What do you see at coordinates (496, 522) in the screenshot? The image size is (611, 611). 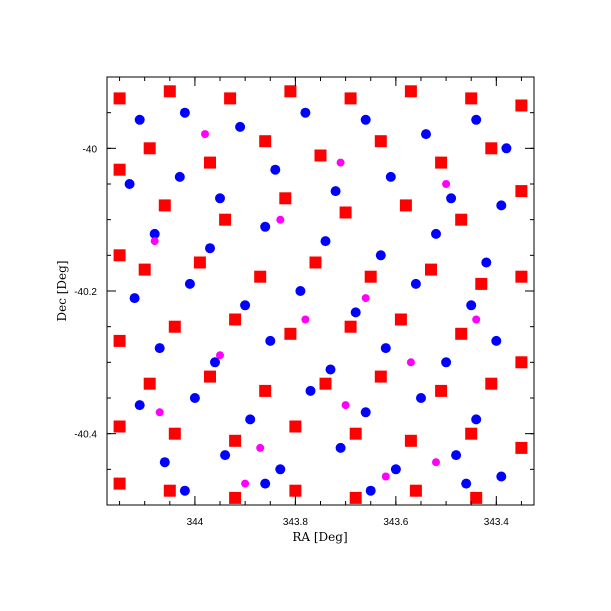 I see `x-tick-label: 343.4` at bounding box center [496, 522].